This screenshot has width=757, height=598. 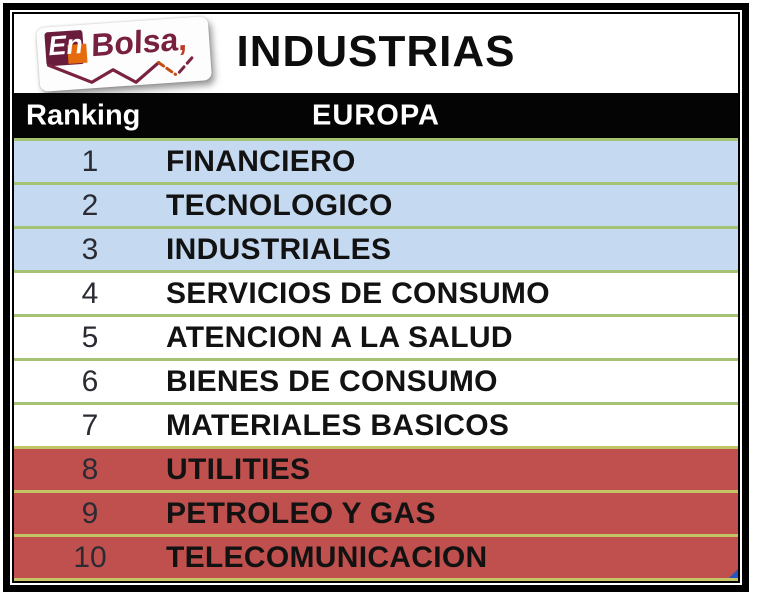 What do you see at coordinates (90, 557) in the screenshot?
I see `rank-cell: 10` at bounding box center [90, 557].